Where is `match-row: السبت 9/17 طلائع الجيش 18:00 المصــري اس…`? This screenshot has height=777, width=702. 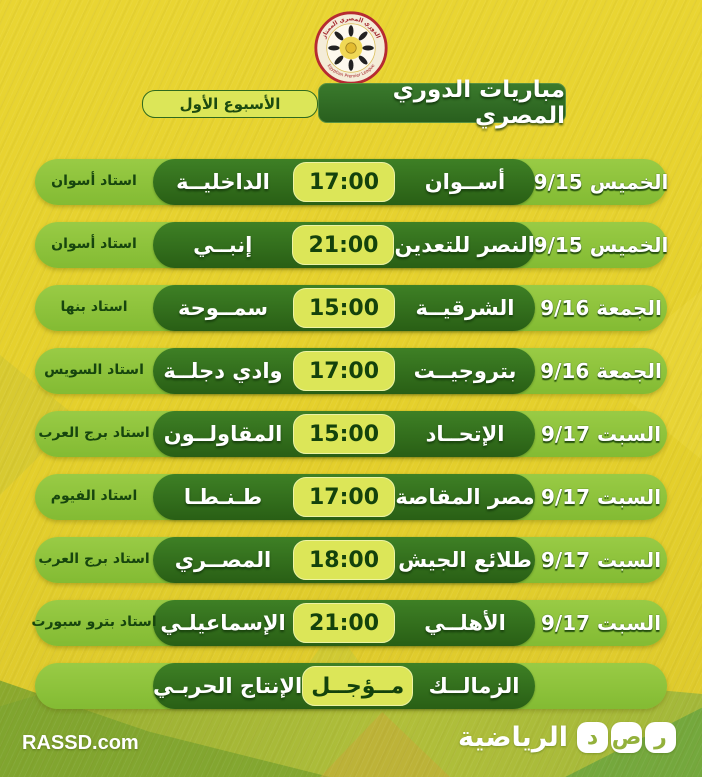
match-row: السبت 9/17 طلائع الجيش 18:00 المصــري اس… is located at coordinates (351, 560).